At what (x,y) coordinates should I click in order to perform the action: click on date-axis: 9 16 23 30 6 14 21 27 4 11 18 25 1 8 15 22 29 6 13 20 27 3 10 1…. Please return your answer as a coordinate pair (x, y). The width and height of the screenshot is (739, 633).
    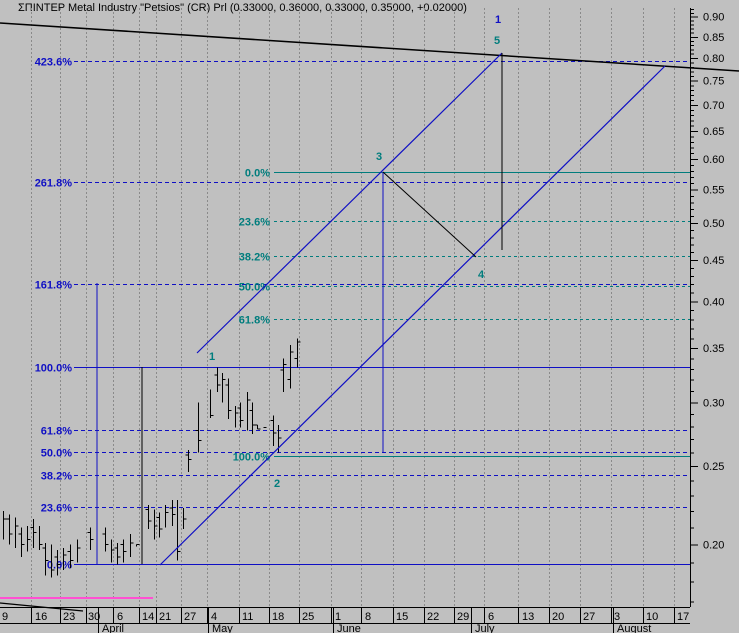
    Looking at the image, I should click on (345, 620).